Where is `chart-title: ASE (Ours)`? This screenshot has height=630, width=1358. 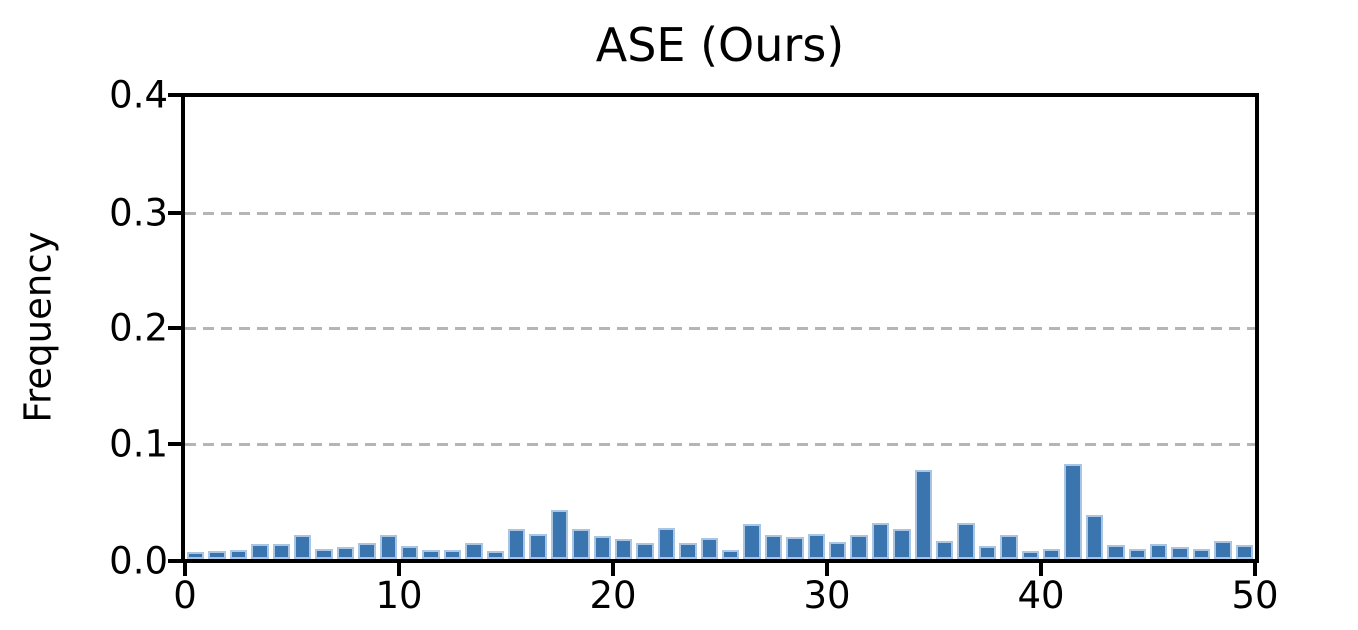
chart-title: ASE (Ours) is located at coordinates (720, 45).